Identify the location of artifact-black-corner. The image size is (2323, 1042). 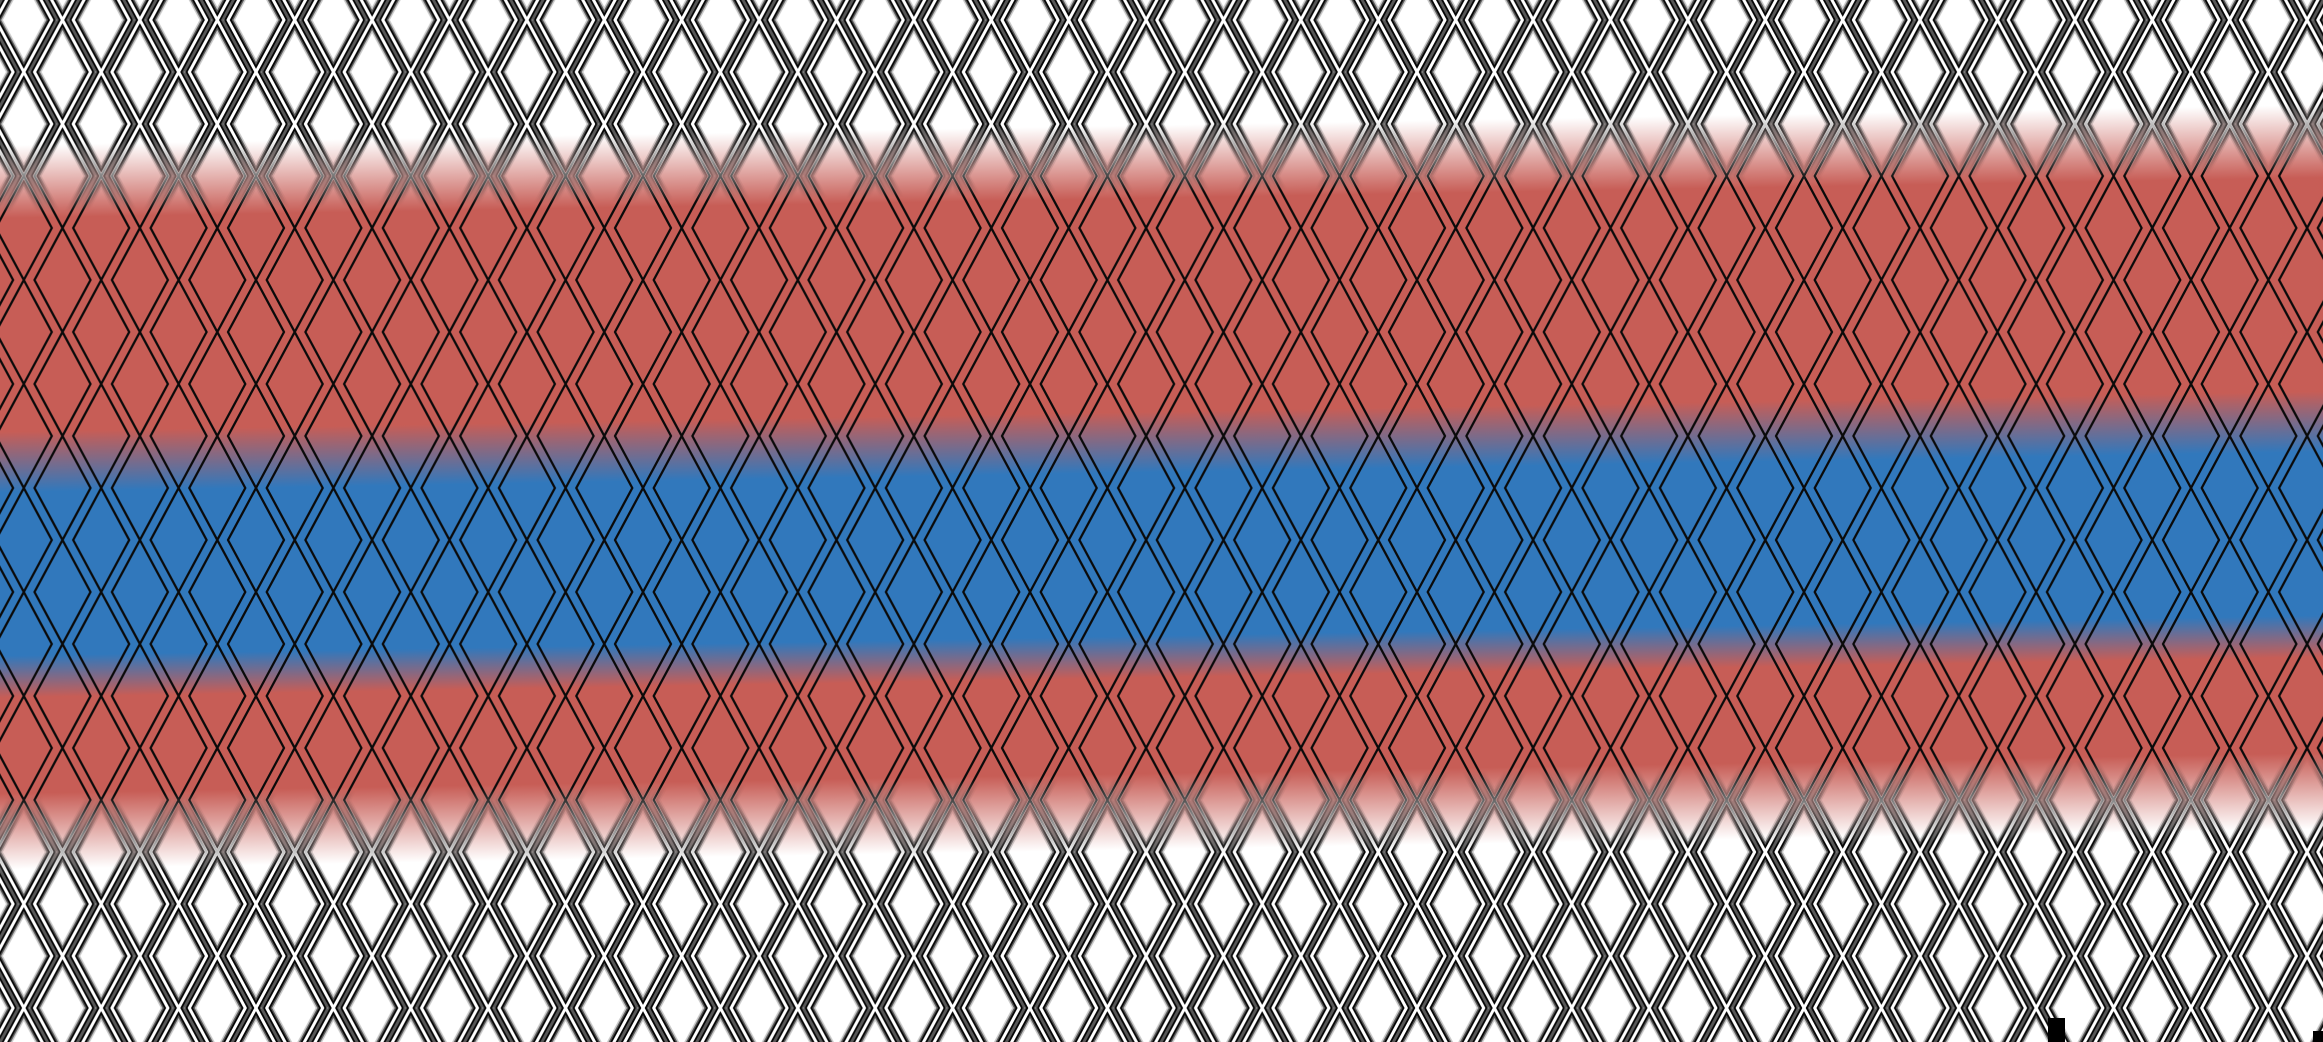
(2318, 1036).